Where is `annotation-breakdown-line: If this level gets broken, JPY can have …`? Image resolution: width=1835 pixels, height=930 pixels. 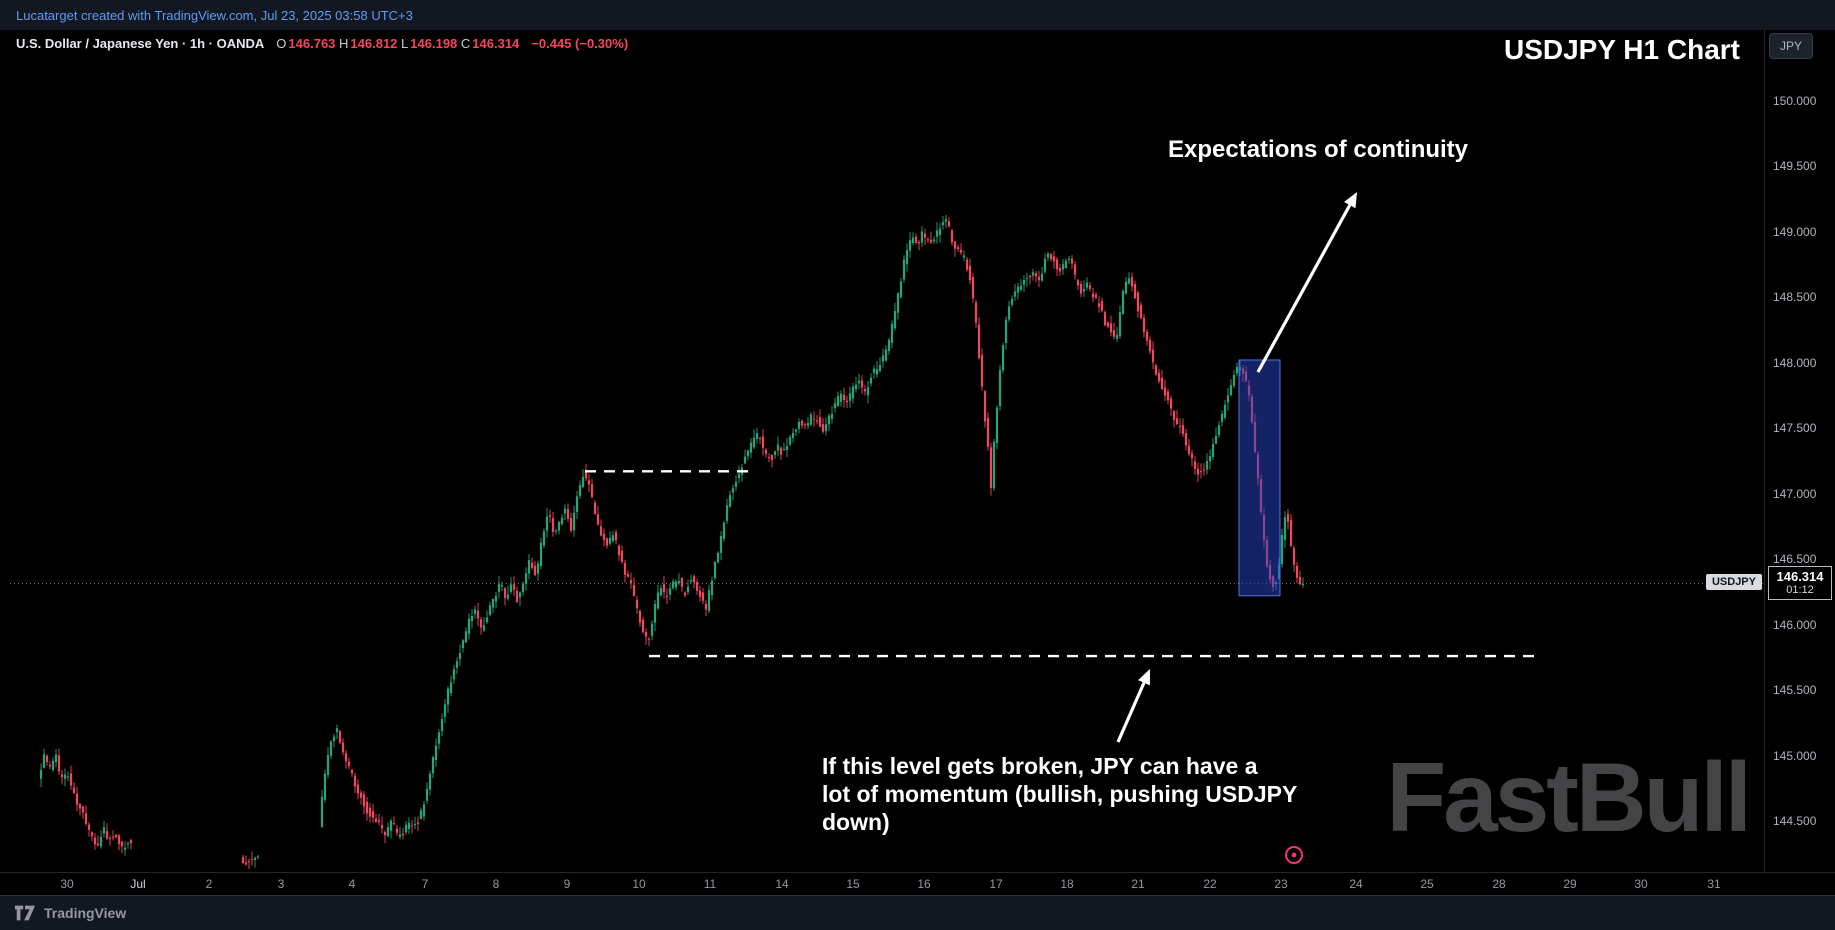
annotation-breakdown-line: If this level gets broken, JPY can have … is located at coordinates (1040, 766).